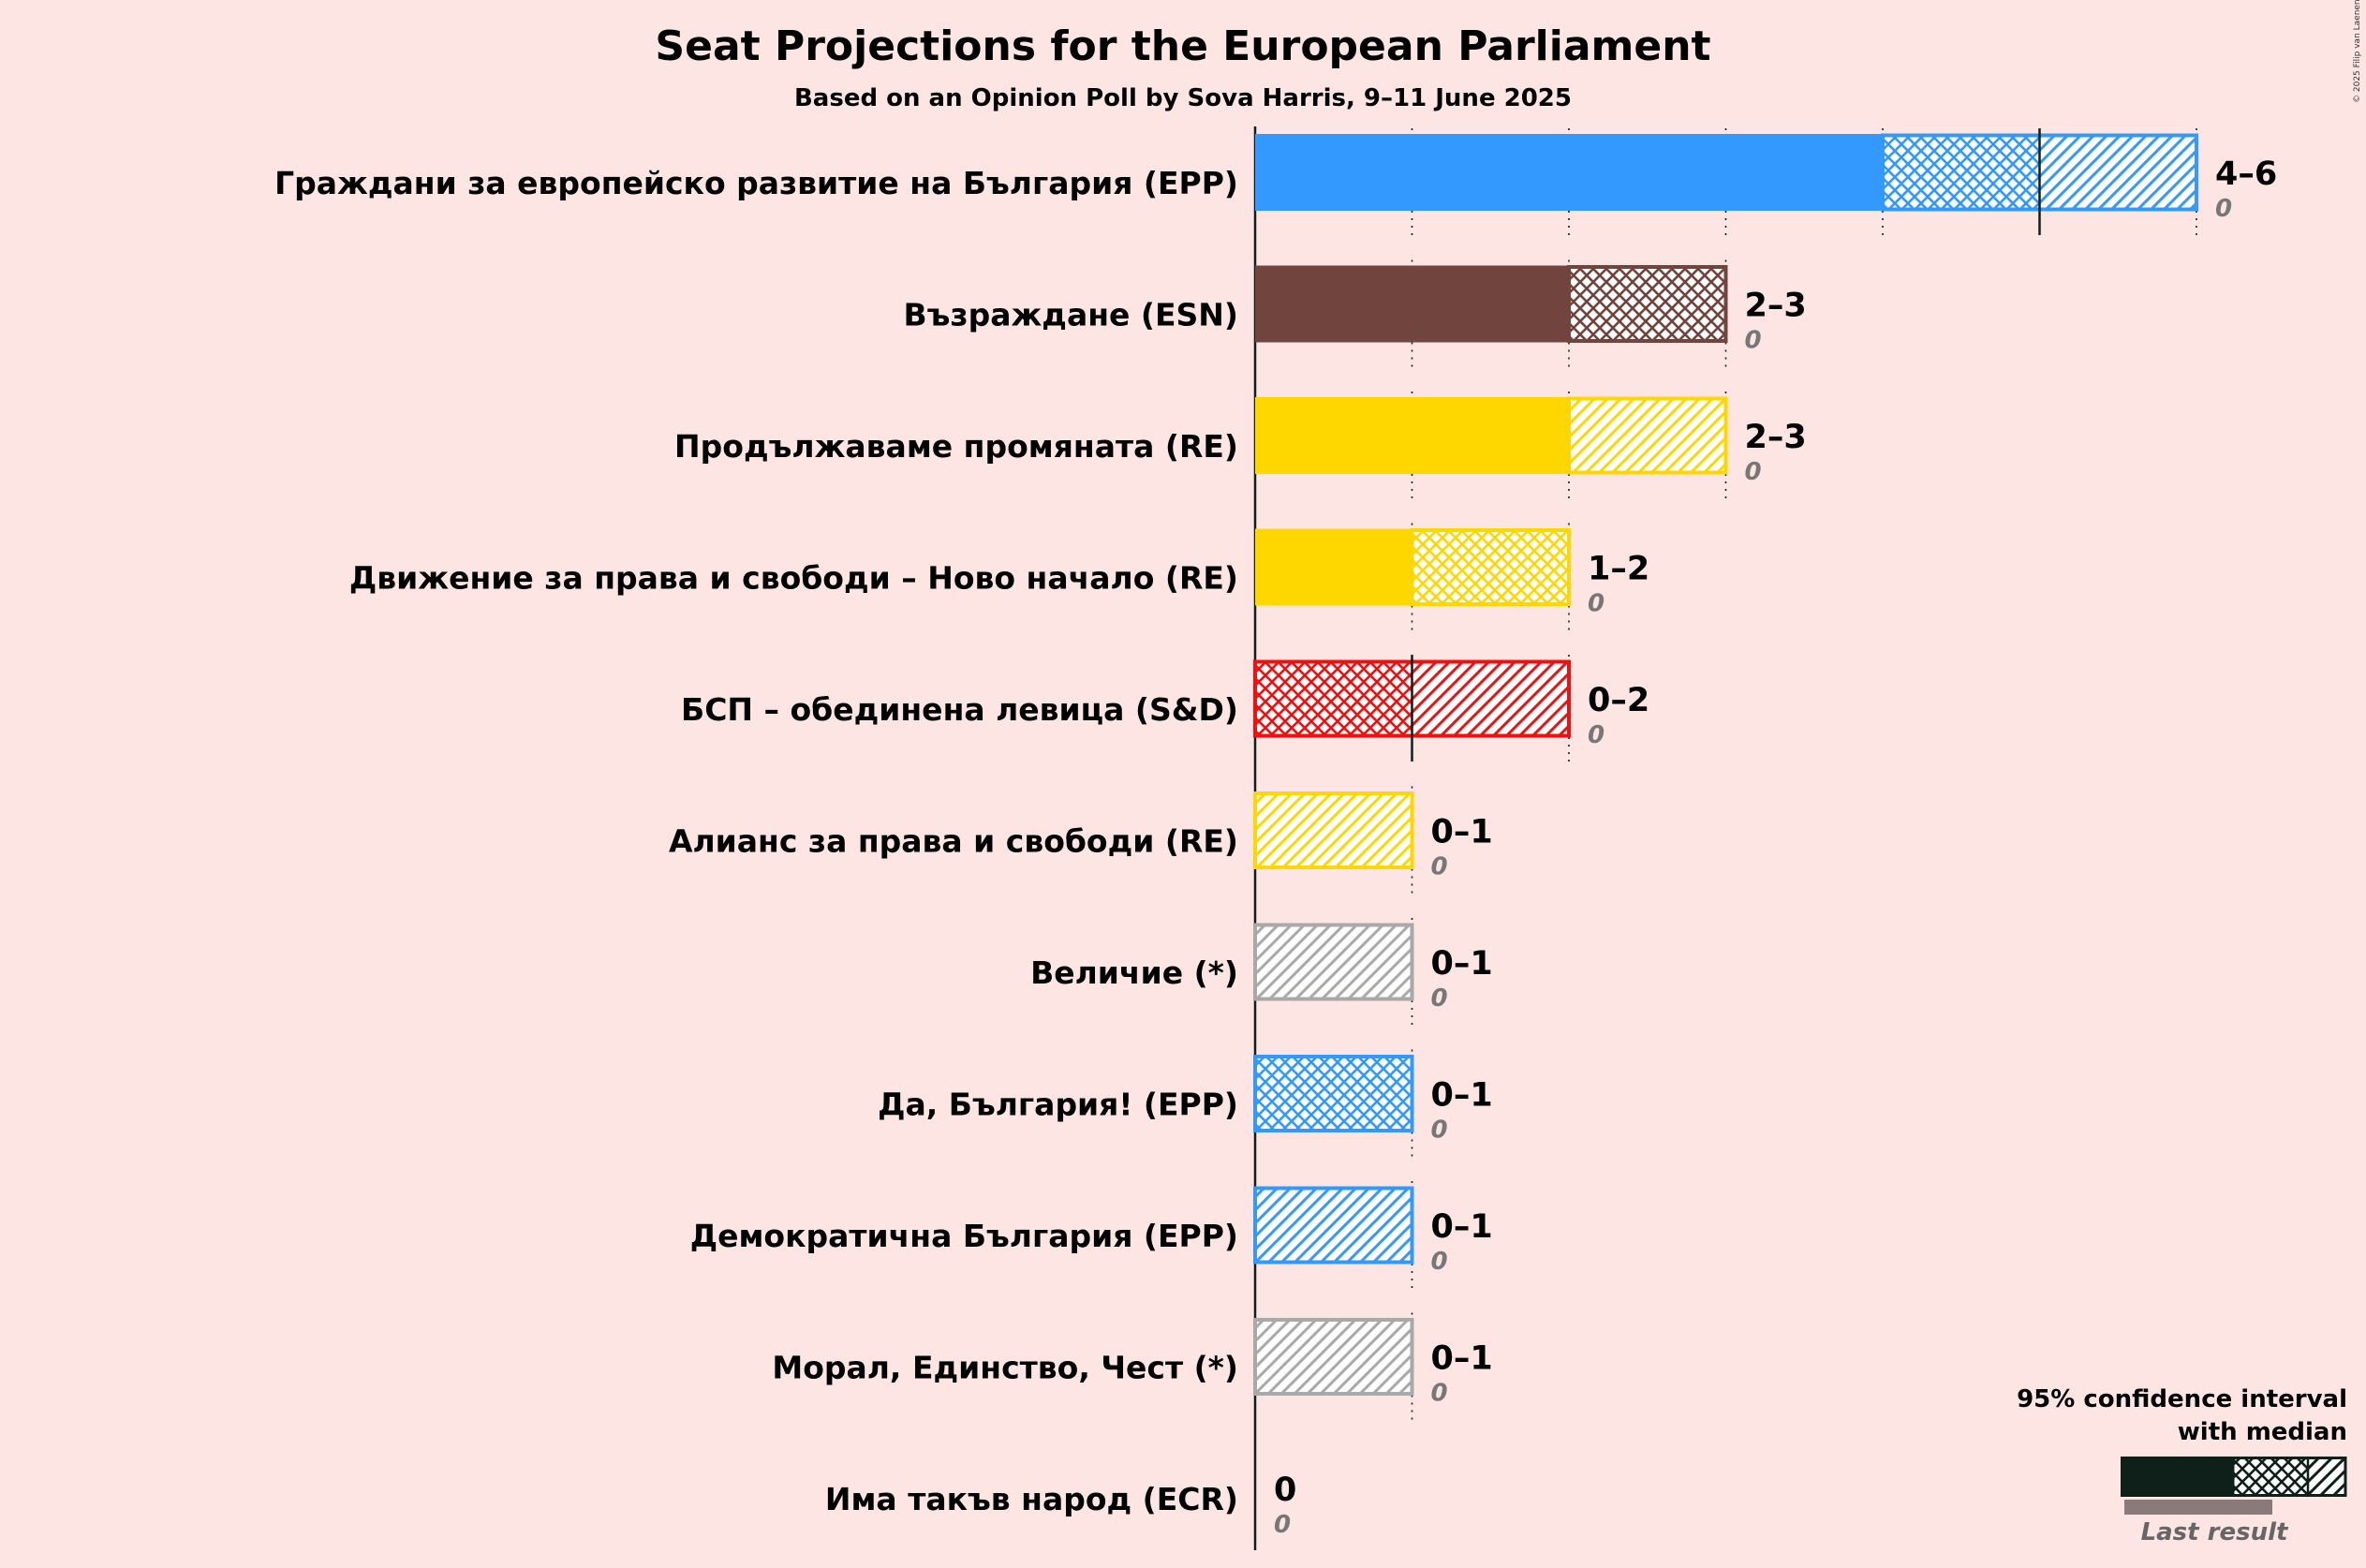 The image size is (2366, 1568). Describe the element at coordinates (2117, 172) in the screenshot. I see `party-0-bar-ci-upper` at that location.